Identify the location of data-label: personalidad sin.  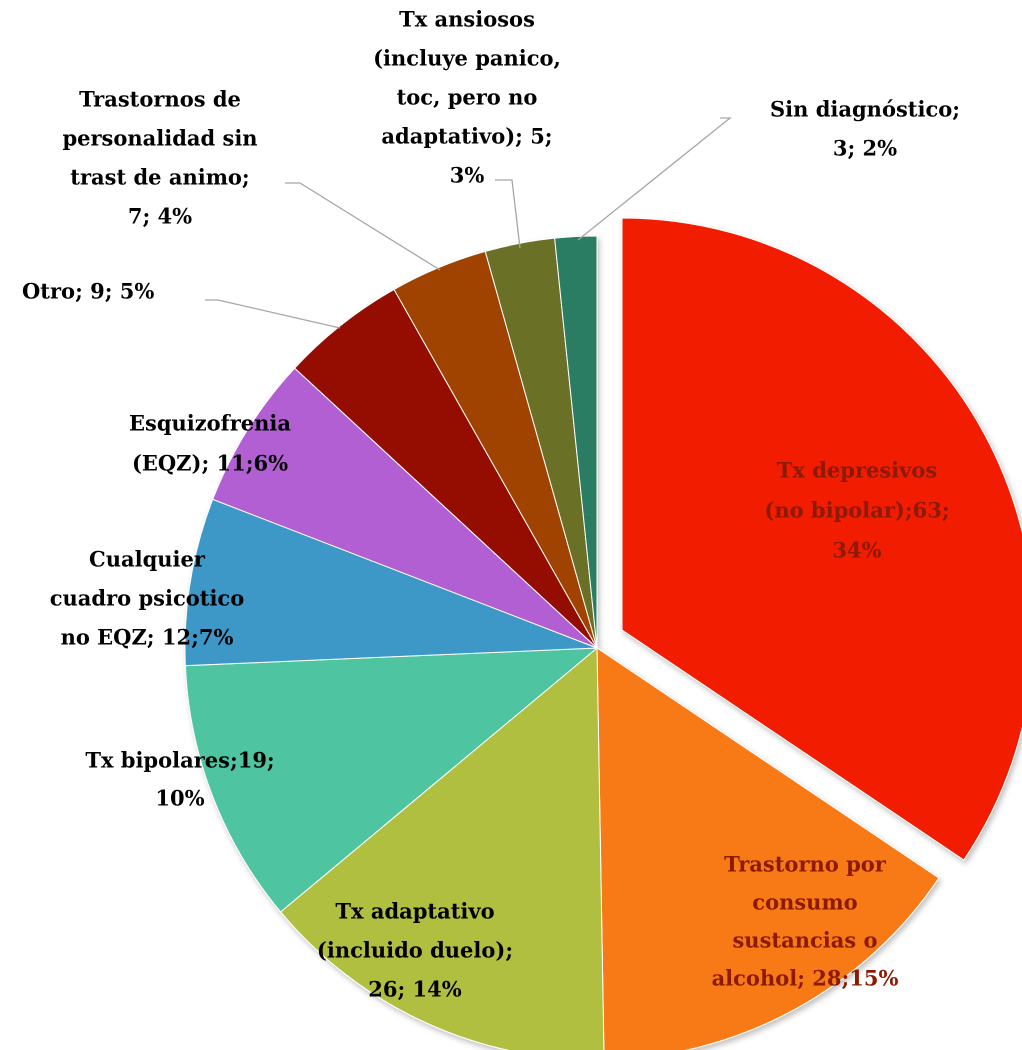
(159, 138).